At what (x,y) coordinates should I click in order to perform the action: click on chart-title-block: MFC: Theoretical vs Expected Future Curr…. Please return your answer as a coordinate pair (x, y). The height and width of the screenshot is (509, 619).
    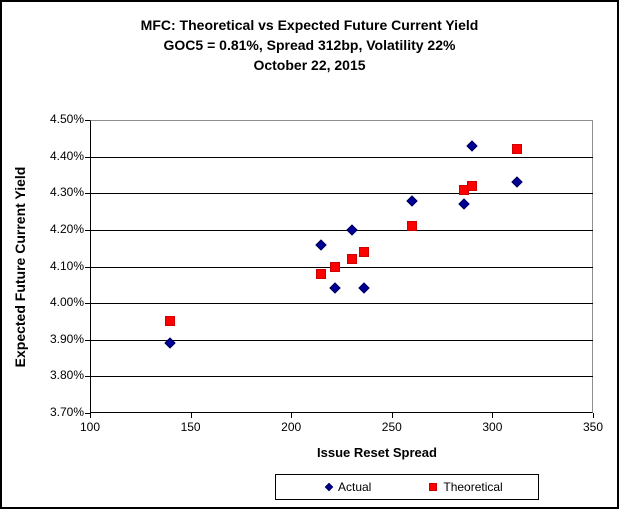
    Looking at the image, I should click on (309, 45).